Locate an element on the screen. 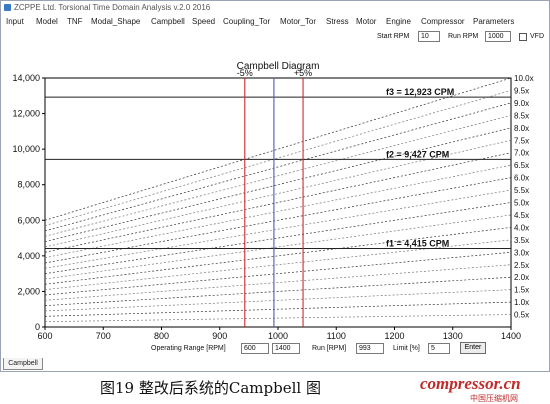 The width and height of the screenshot is (550, 404). order-label: 8.5x is located at coordinates (521, 115).